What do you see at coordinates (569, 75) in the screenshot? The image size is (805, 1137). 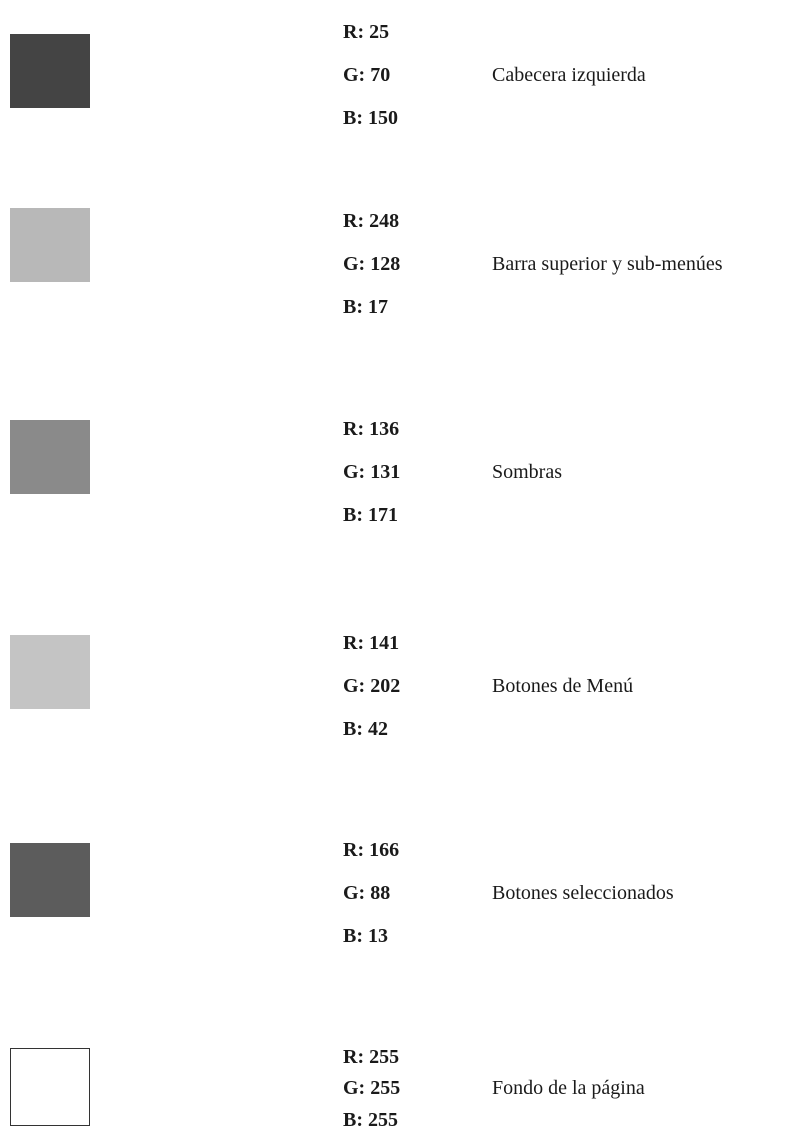 I see `color-description: Cabecera izquierda` at bounding box center [569, 75].